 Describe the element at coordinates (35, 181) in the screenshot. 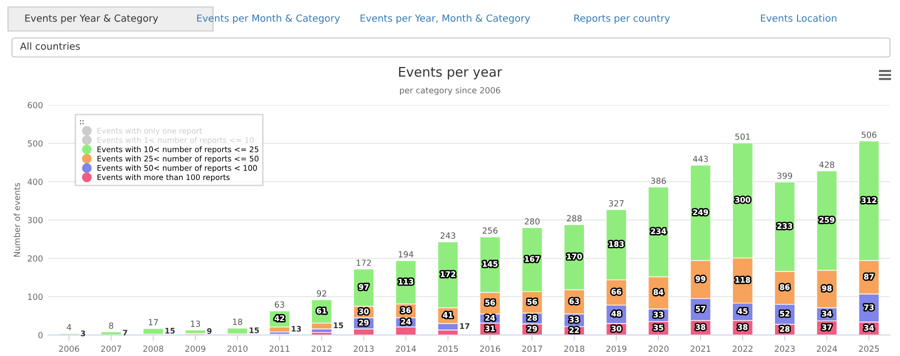

I see `y-tick-label: 400` at that location.